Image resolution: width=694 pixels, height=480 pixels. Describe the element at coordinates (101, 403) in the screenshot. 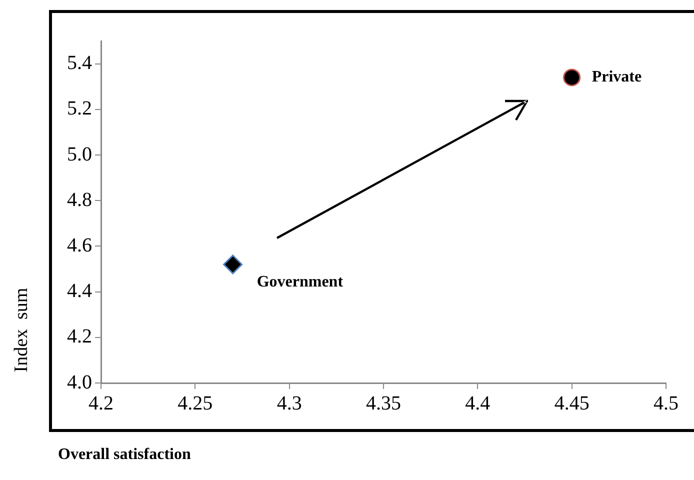

I see `x-tick-label: 4.2` at that location.